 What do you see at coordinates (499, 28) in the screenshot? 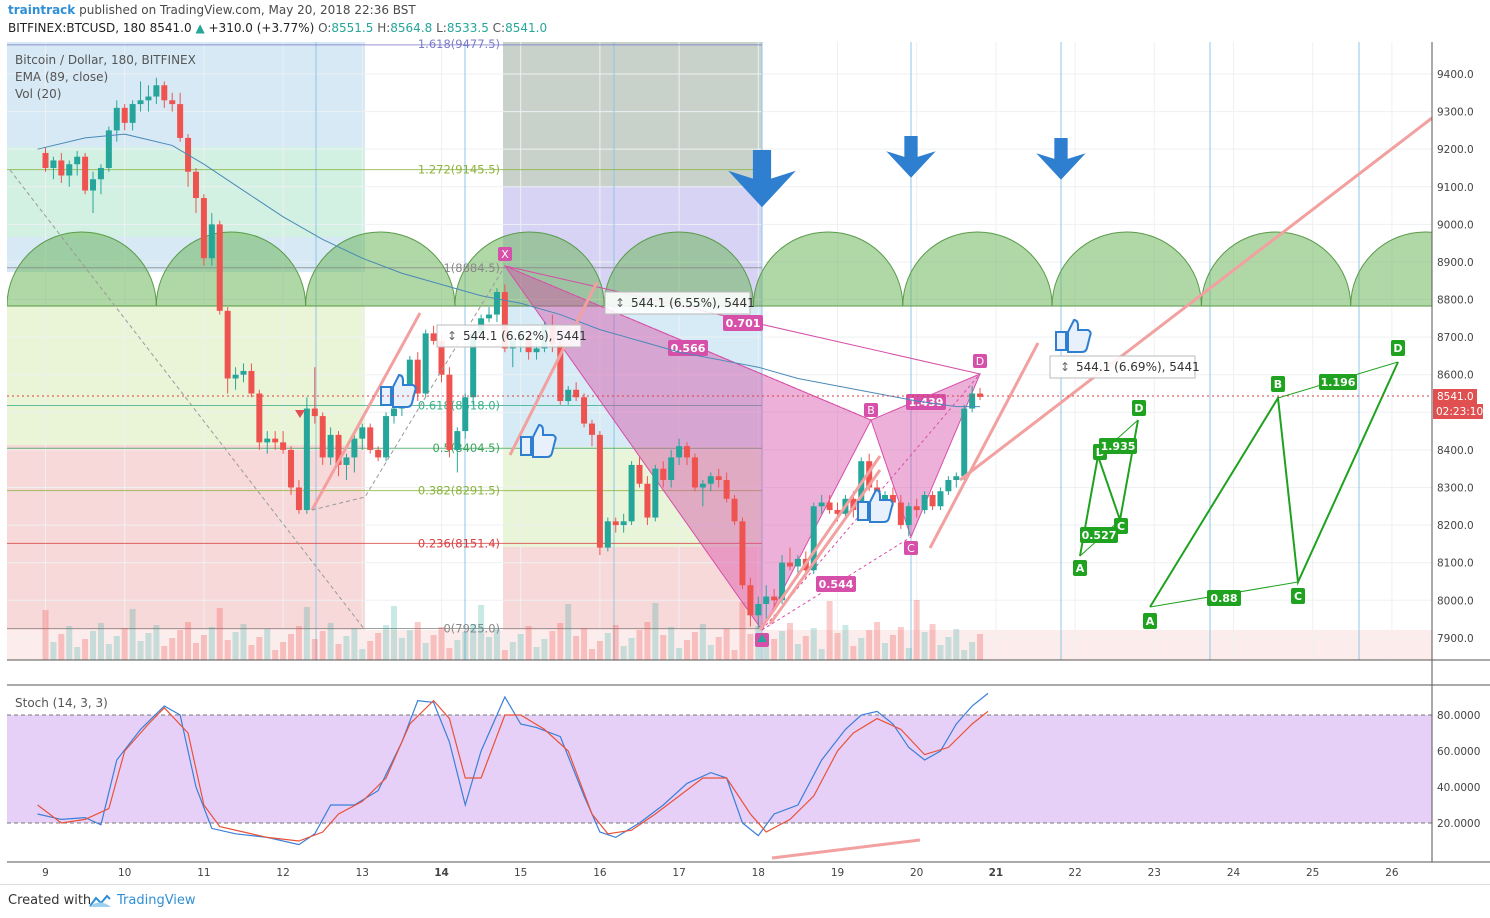
I see `close-label: C:` at bounding box center [499, 28].